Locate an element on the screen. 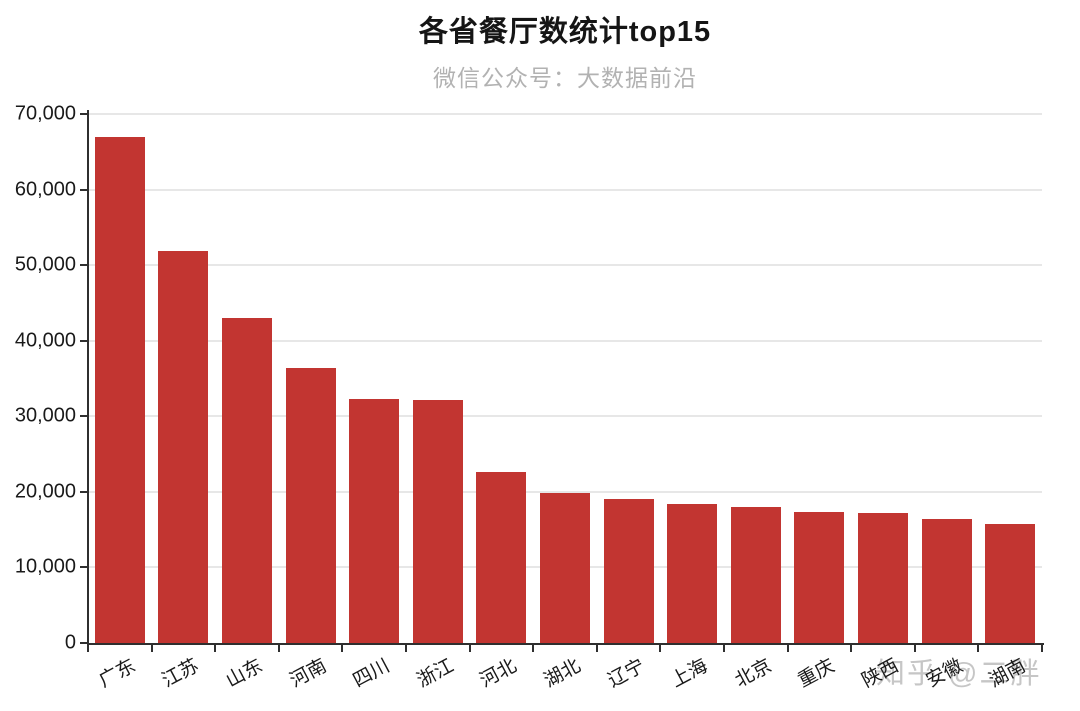 This screenshot has width=1080, height=711. x-tick-label-四川: 四川 is located at coordinates (371, 673).